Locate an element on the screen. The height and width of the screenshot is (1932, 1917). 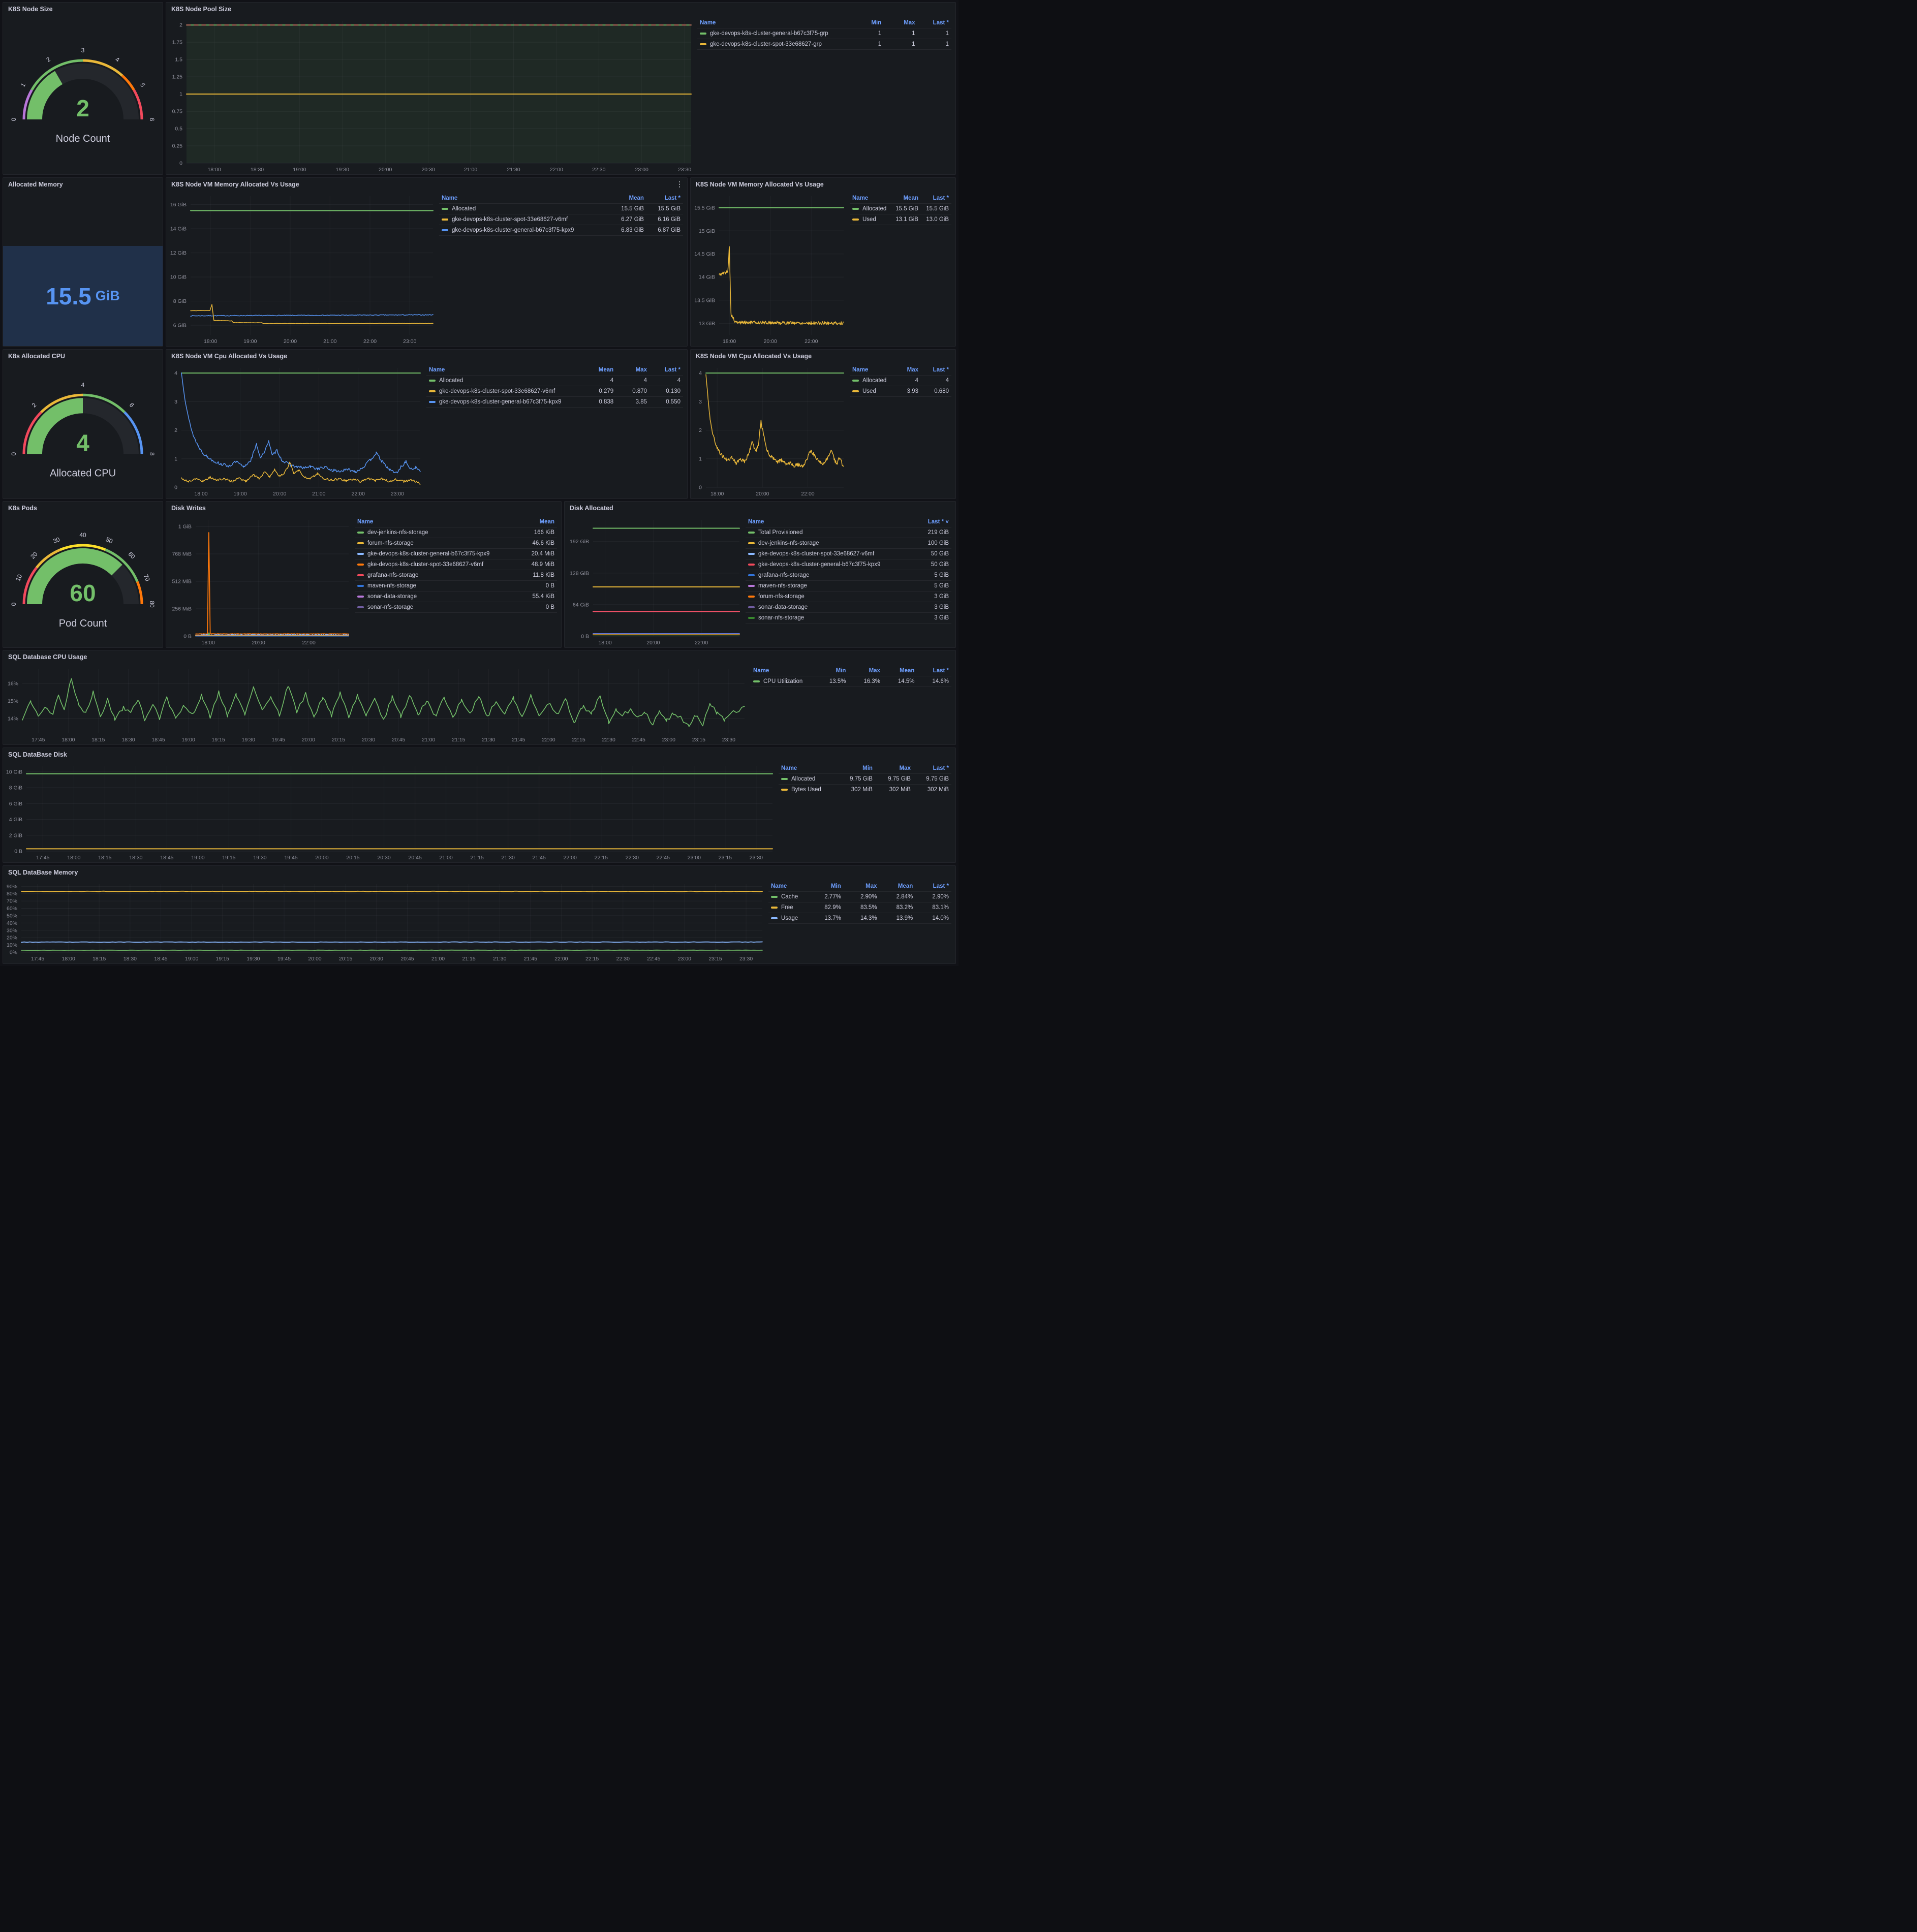
legend-series-name: gke-devops-k8s-cluster-spot-33e68627-grp is located at coordinates (773, 44).